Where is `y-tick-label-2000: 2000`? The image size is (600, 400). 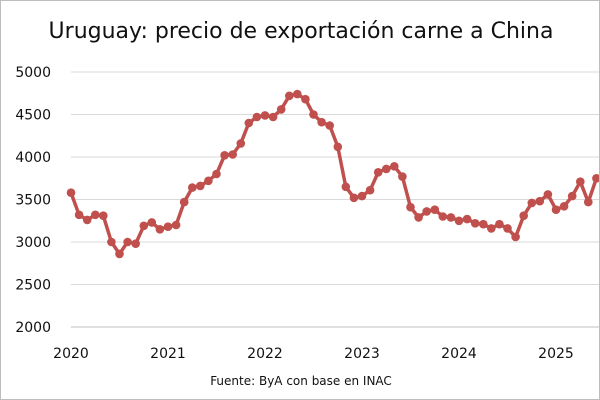
y-tick-label-2000: 2000 is located at coordinates (33, 328).